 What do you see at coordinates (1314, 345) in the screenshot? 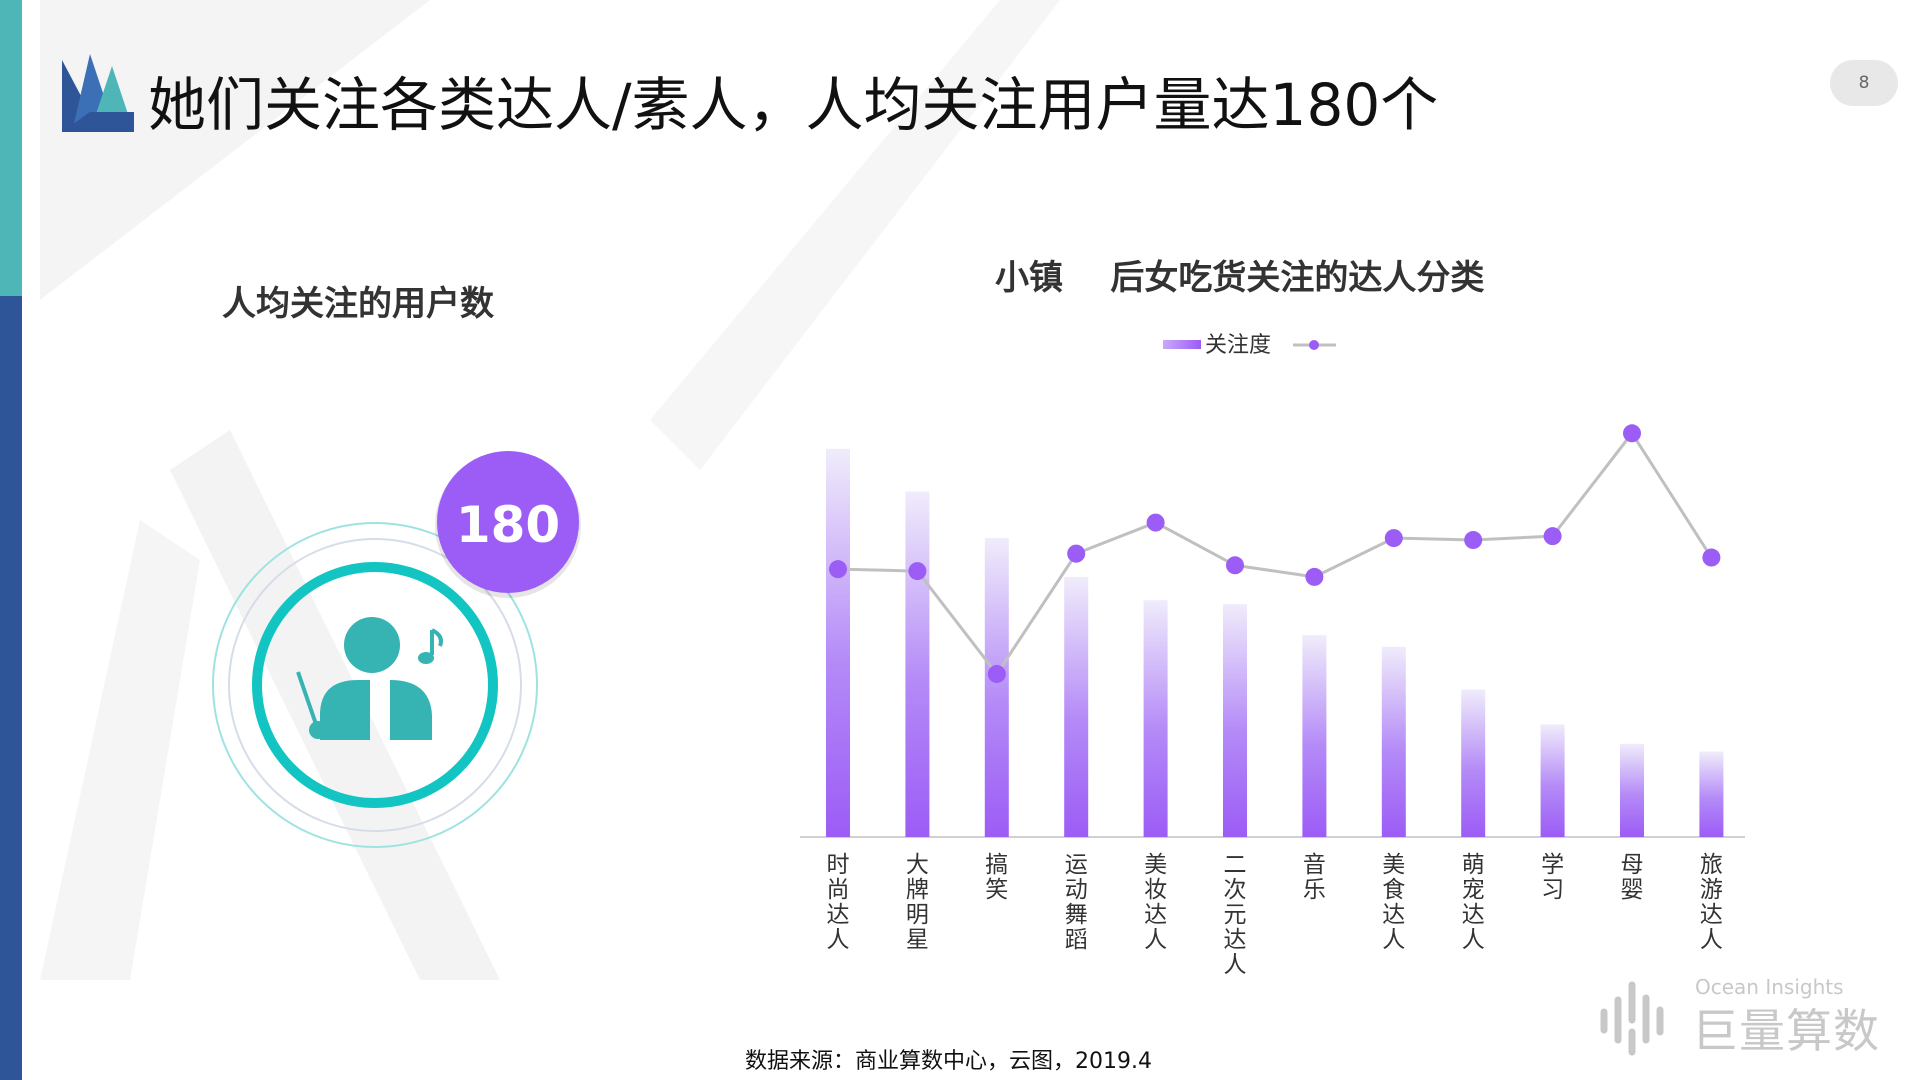
I see `legend-line-marker` at bounding box center [1314, 345].